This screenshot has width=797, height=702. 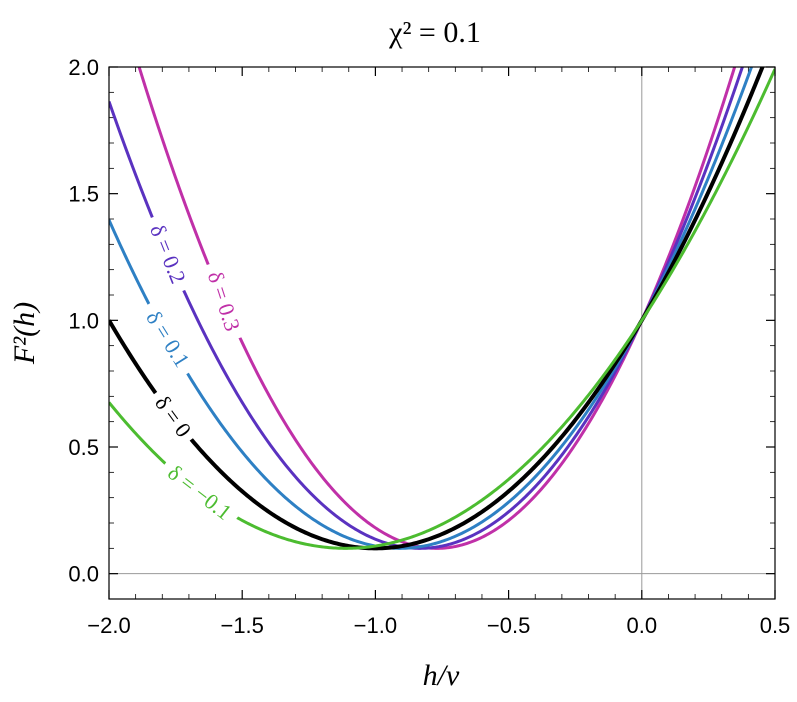 What do you see at coordinates (508, 625) in the screenshot?
I see `x-tick-label: −0.5` at bounding box center [508, 625].